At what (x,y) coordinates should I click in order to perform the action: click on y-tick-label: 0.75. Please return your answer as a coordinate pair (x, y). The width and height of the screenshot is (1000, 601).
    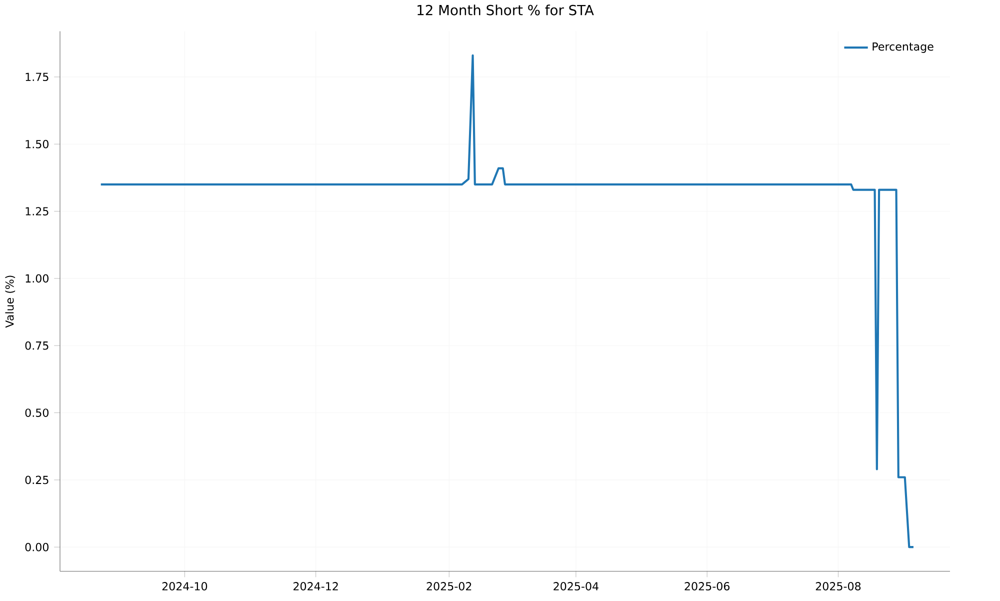
    Looking at the image, I should click on (36, 345).